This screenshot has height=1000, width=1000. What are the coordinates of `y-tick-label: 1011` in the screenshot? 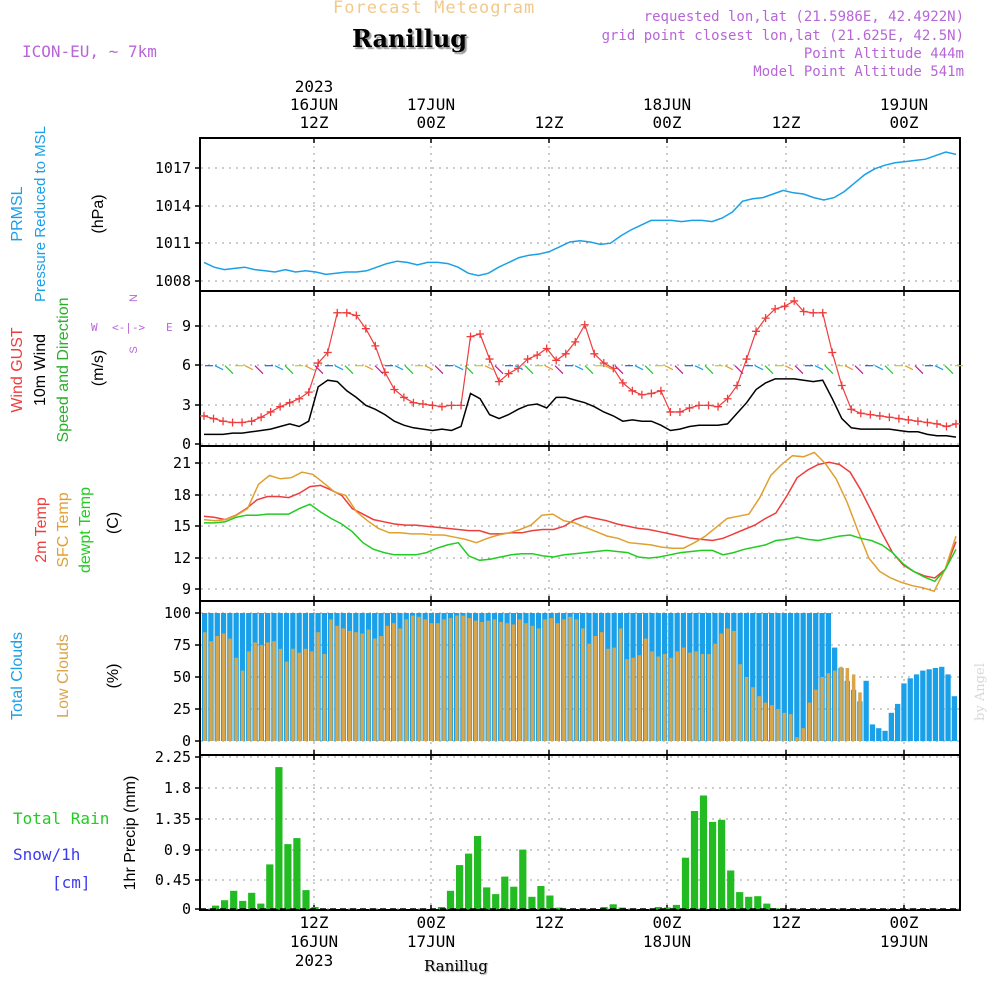 It's located at (173, 243).